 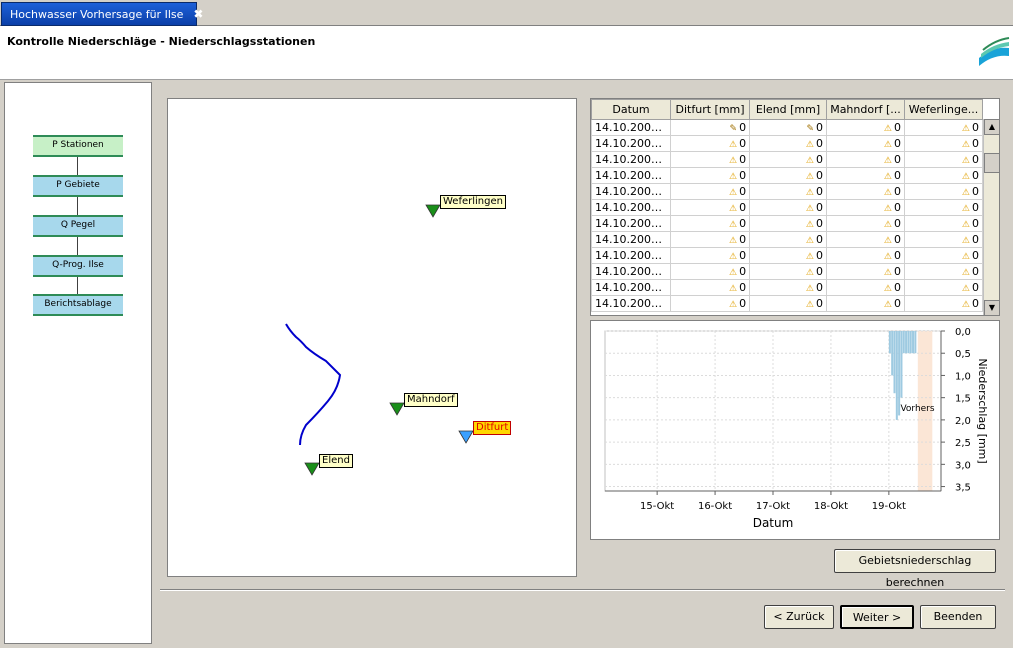 What do you see at coordinates (78, 186) in the screenshot?
I see `workflow-step-p-gebiete: P Gebiete` at bounding box center [78, 186].